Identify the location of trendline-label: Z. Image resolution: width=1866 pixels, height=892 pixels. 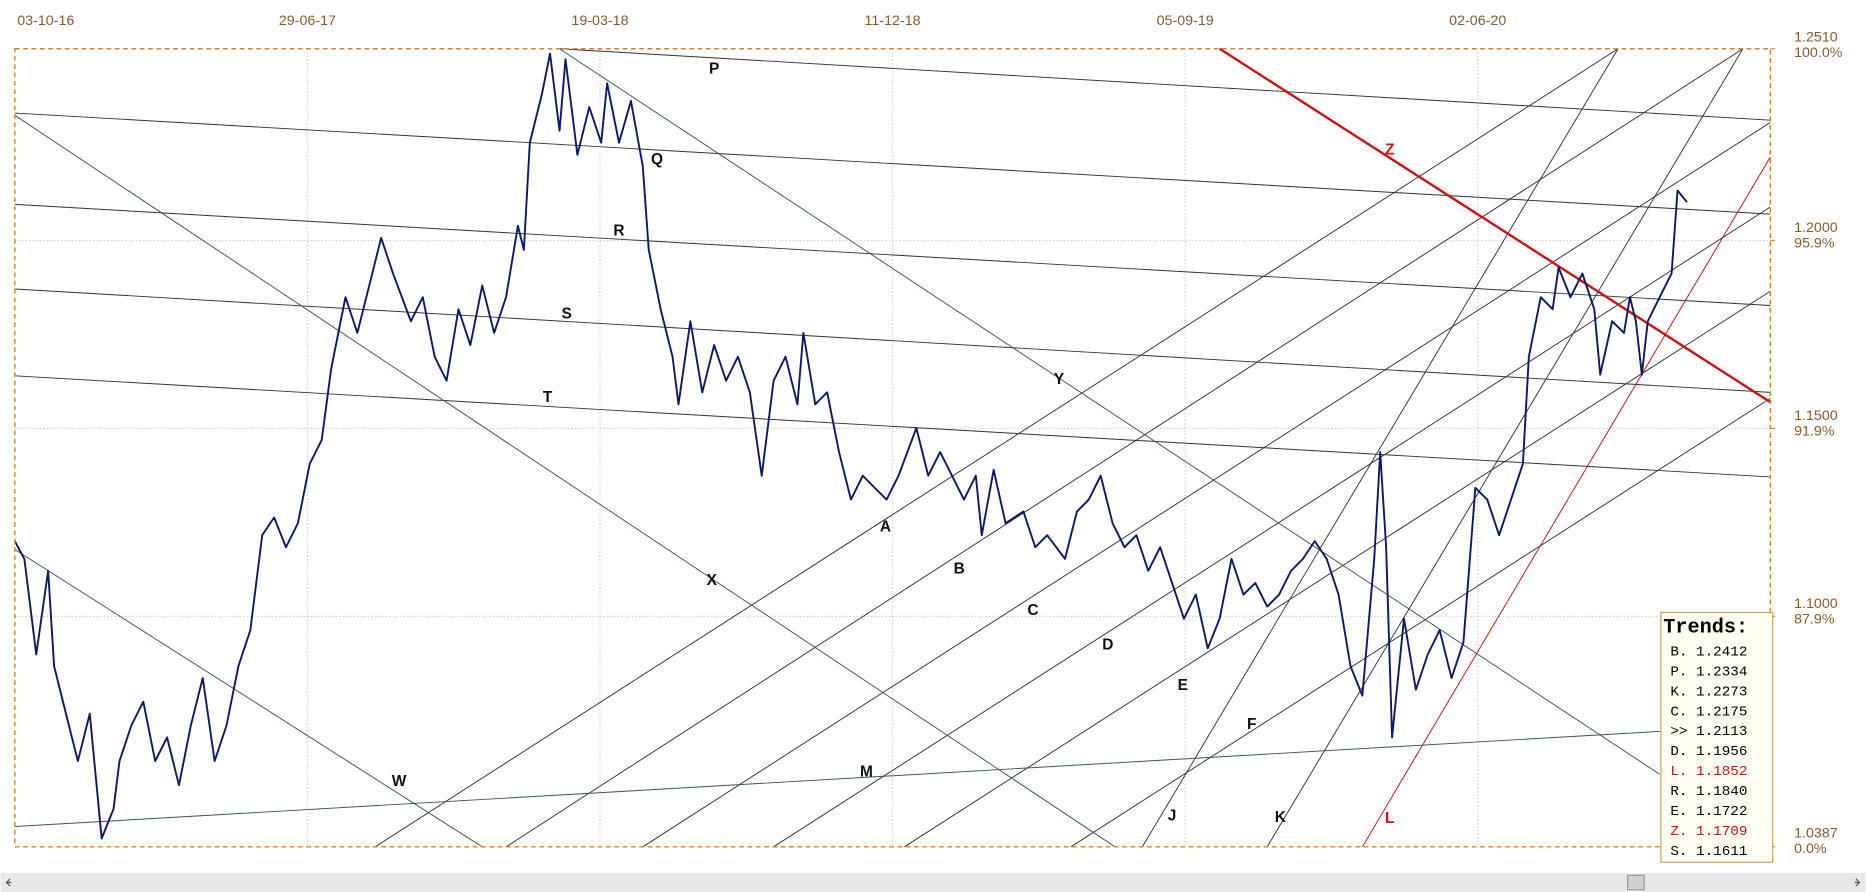
(1389, 150).